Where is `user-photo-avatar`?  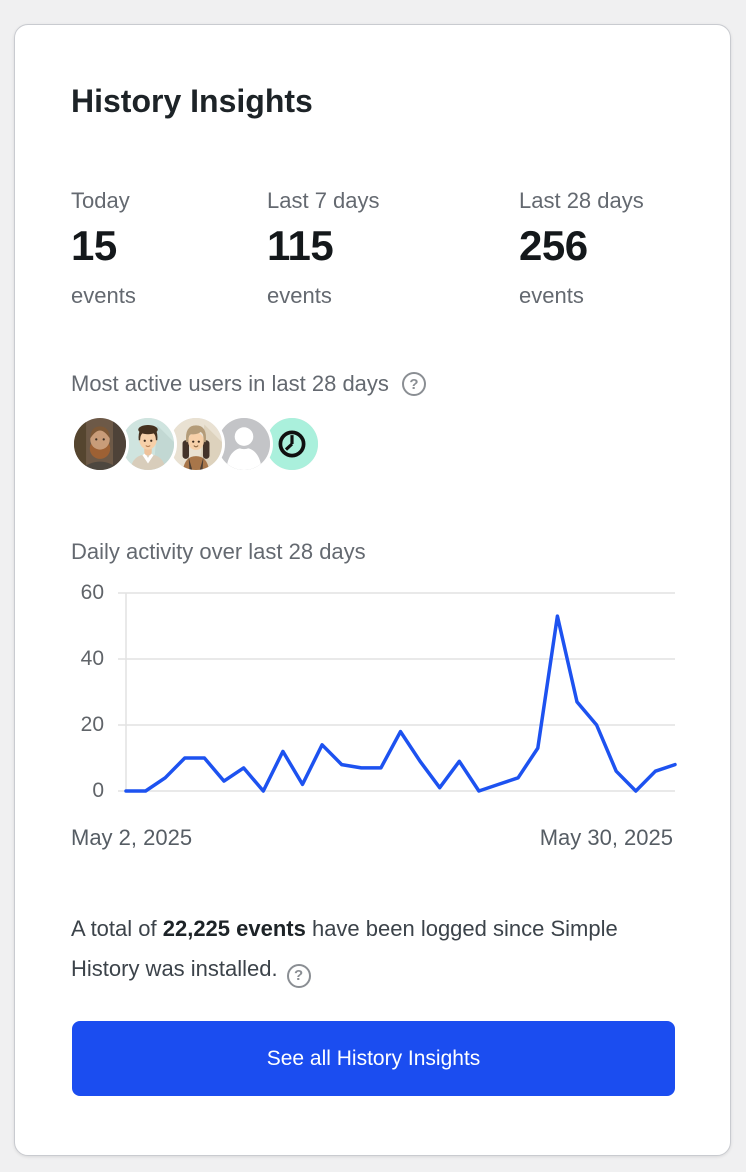
user-photo-avatar is located at coordinates (100, 444).